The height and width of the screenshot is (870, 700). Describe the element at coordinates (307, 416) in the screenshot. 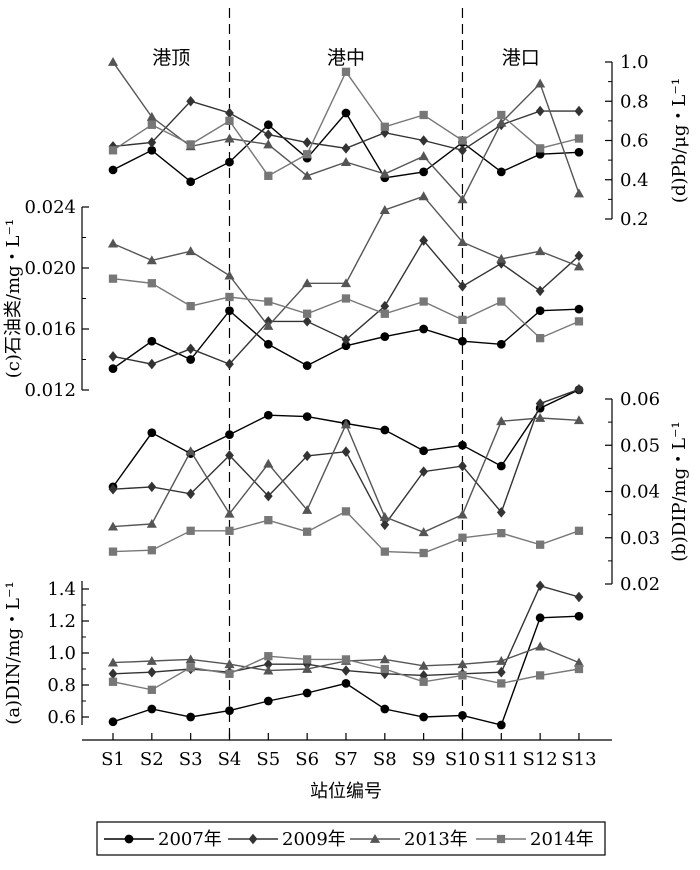

I see `data-point-b-s2007-S6` at that location.